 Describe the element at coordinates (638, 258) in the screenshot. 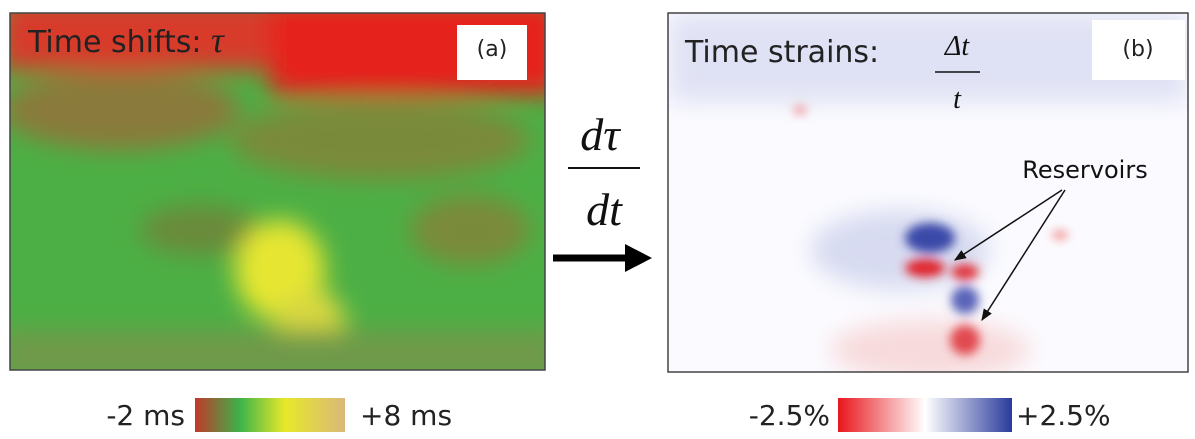

I see `arrow-head` at that location.